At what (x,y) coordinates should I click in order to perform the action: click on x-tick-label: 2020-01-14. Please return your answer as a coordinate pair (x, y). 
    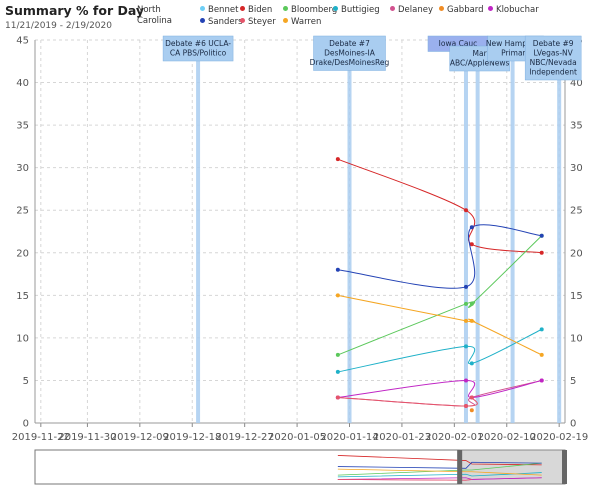
    Looking at the image, I should click on (349, 437).